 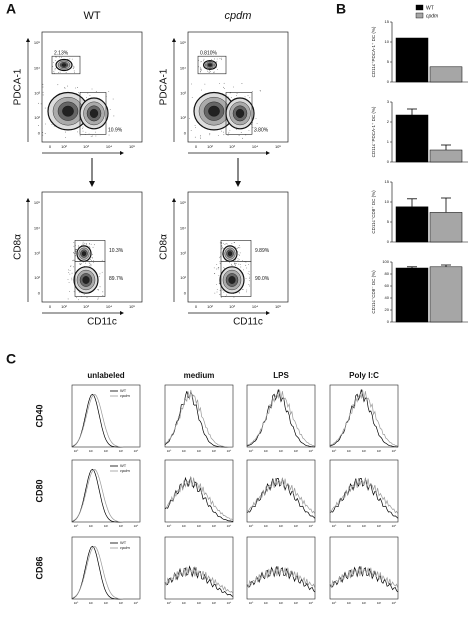 I want to click on x-tick-label: 10⁰, so click(x=251, y=526).